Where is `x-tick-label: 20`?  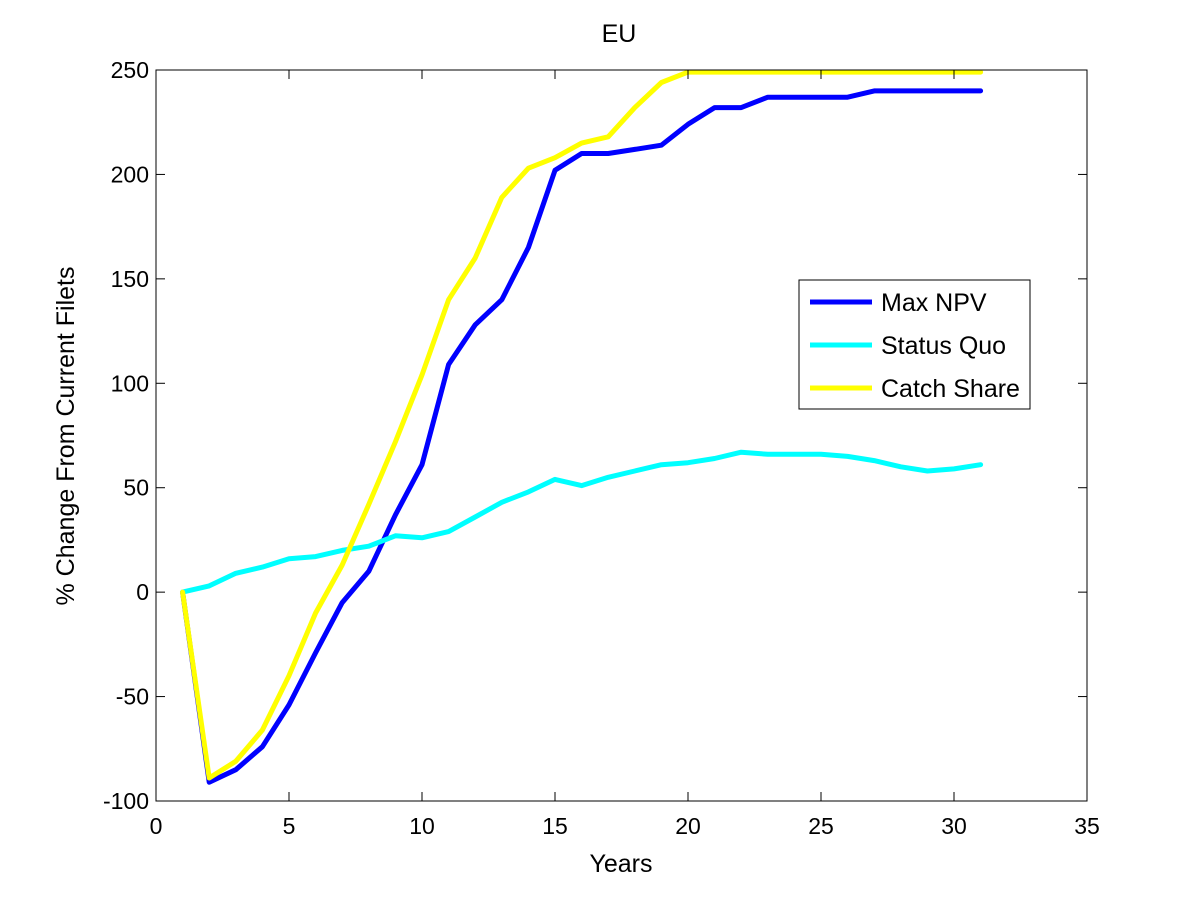 x-tick-label: 20 is located at coordinates (688, 826).